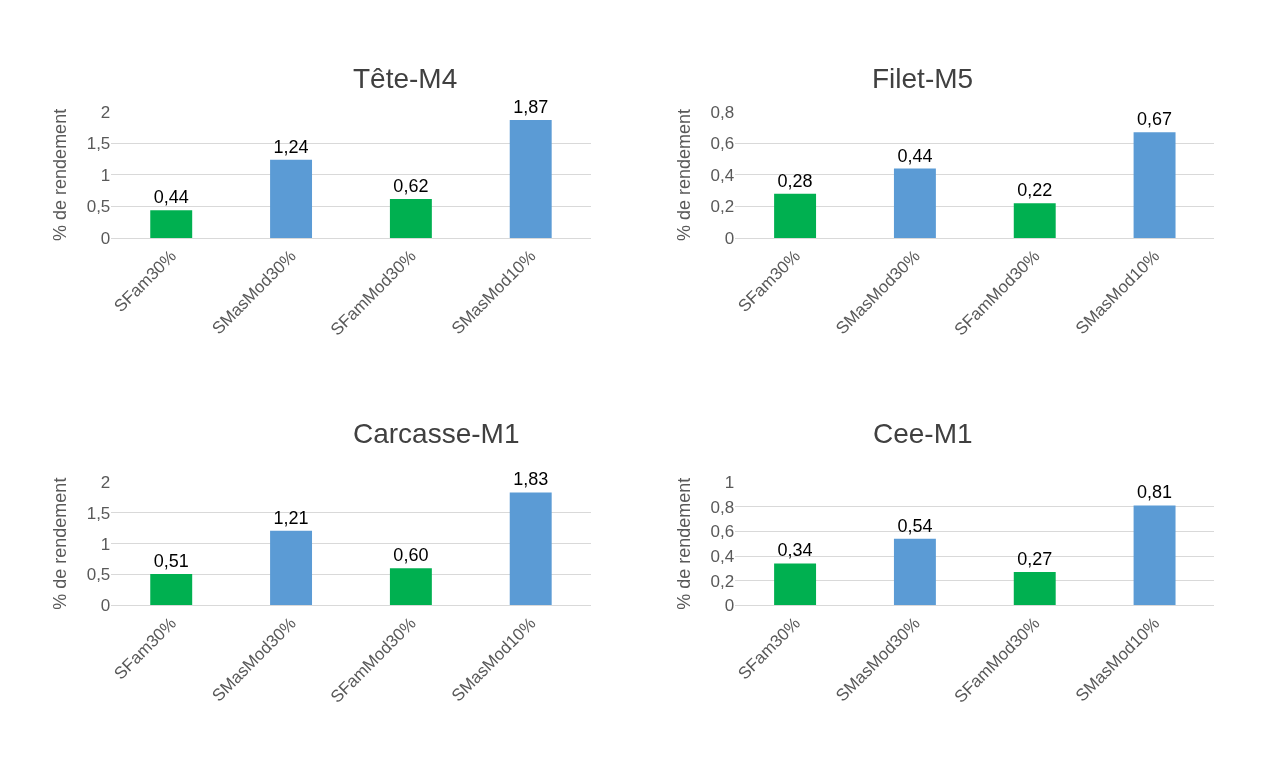 This screenshot has height=758, width=1269. What do you see at coordinates (923, 78) in the screenshot?
I see `chart-title: Filet-M5` at bounding box center [923, 78].